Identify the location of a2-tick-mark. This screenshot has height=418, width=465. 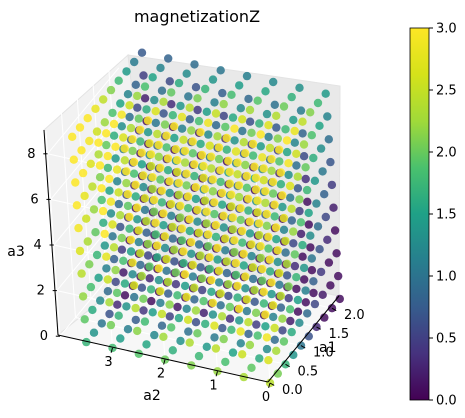
(164, 362).